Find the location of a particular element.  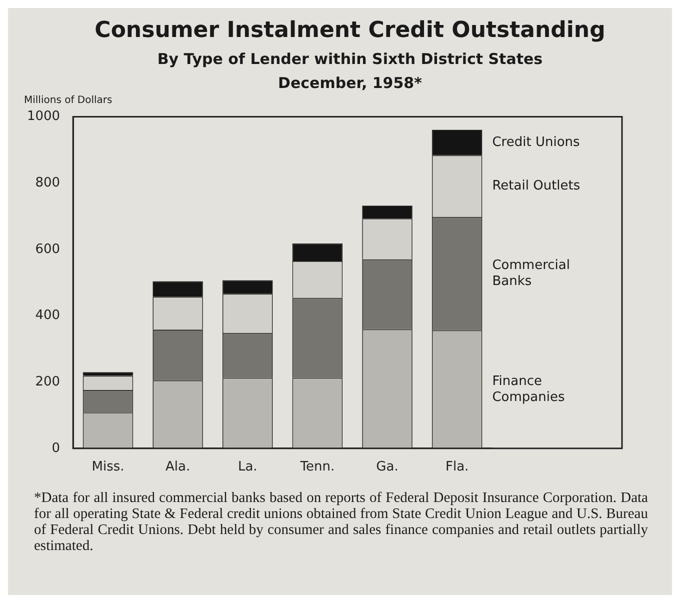

x-tick-label: Tenn. is located at coordinates (317, 467).